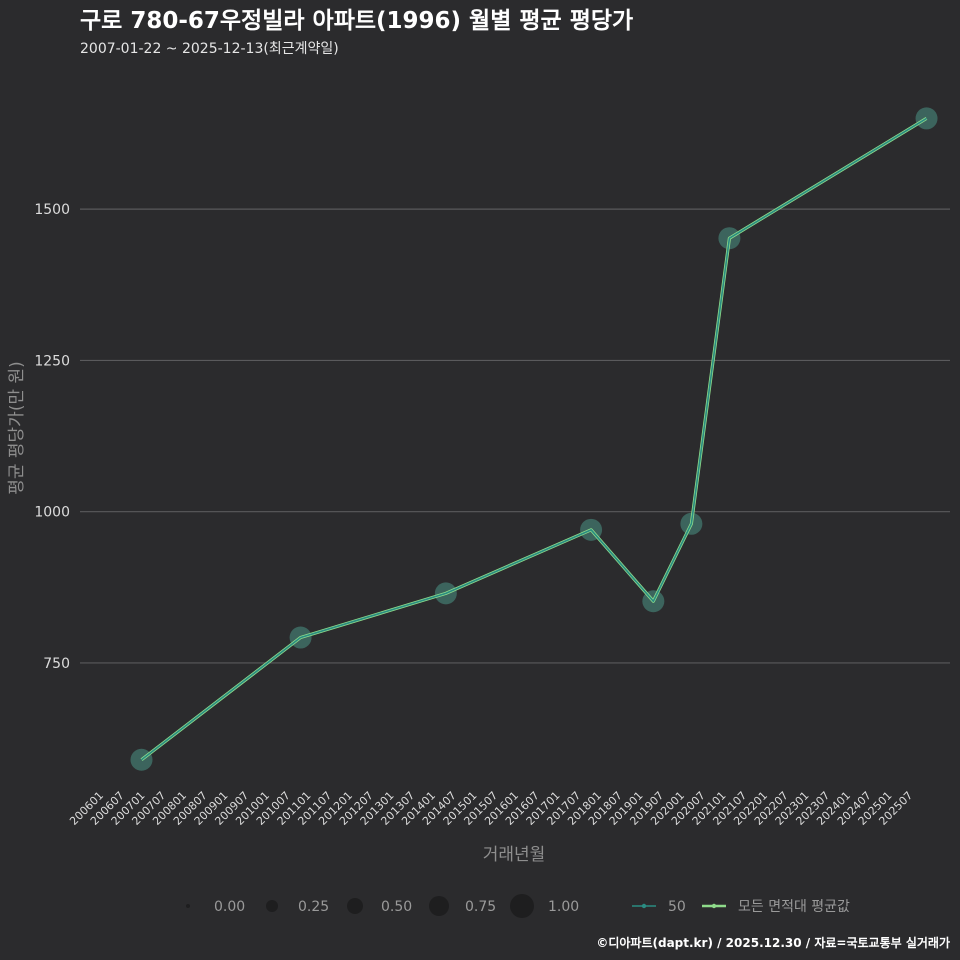 The image size is (960, 960). Describe the element at coordinates (480, 907) in the screenshot. I see `size-legend-label: 0.75` at that location.